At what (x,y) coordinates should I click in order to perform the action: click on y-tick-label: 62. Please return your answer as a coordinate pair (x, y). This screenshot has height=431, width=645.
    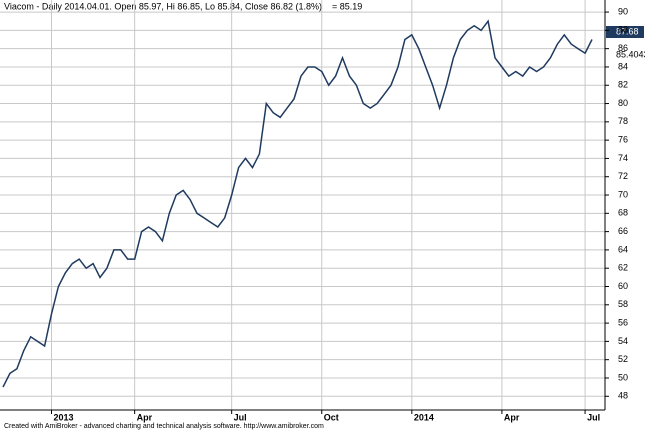
    Looking at the image, I should click on (623, 268).